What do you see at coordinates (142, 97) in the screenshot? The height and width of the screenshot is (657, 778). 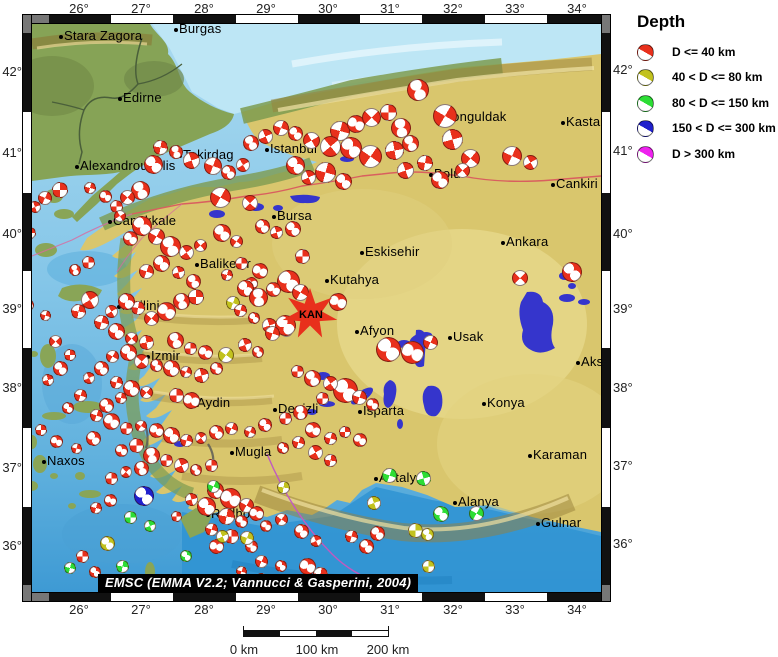 I see `city-label: Edirne` at bounding box center [142, 97].